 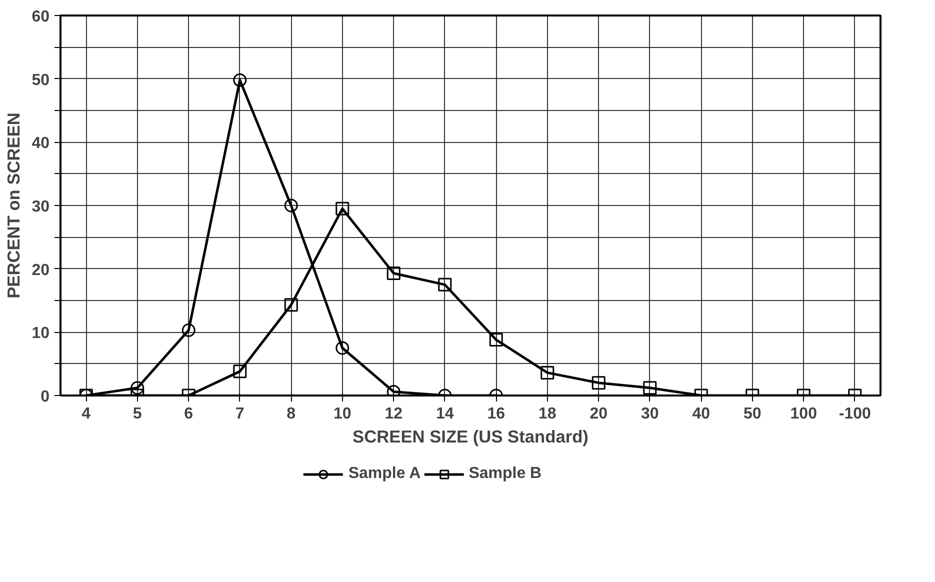 I want to click on x-axis-title: SCREEN SIZE (US Standard), so click(x=470, y=436).